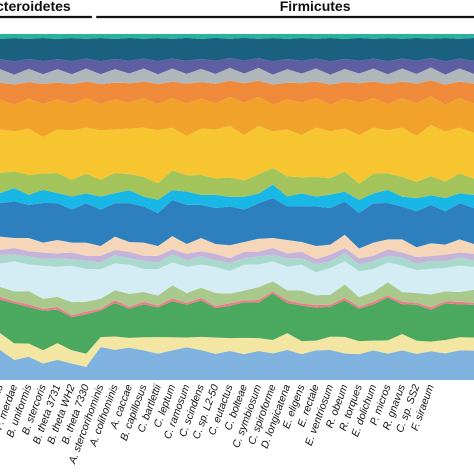 Image resolution: width=474 pixels, height=474 pixels. Describe the element at coordinates (237, 9) in the screenshot. I see `group-headers: cteroidetes Firmicutes` at that location.